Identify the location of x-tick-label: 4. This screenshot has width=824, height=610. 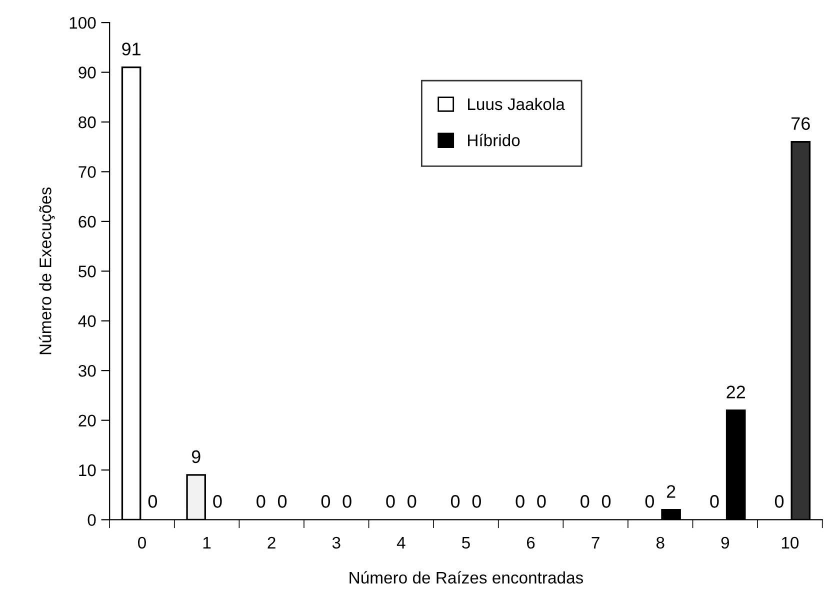
(401, 542).